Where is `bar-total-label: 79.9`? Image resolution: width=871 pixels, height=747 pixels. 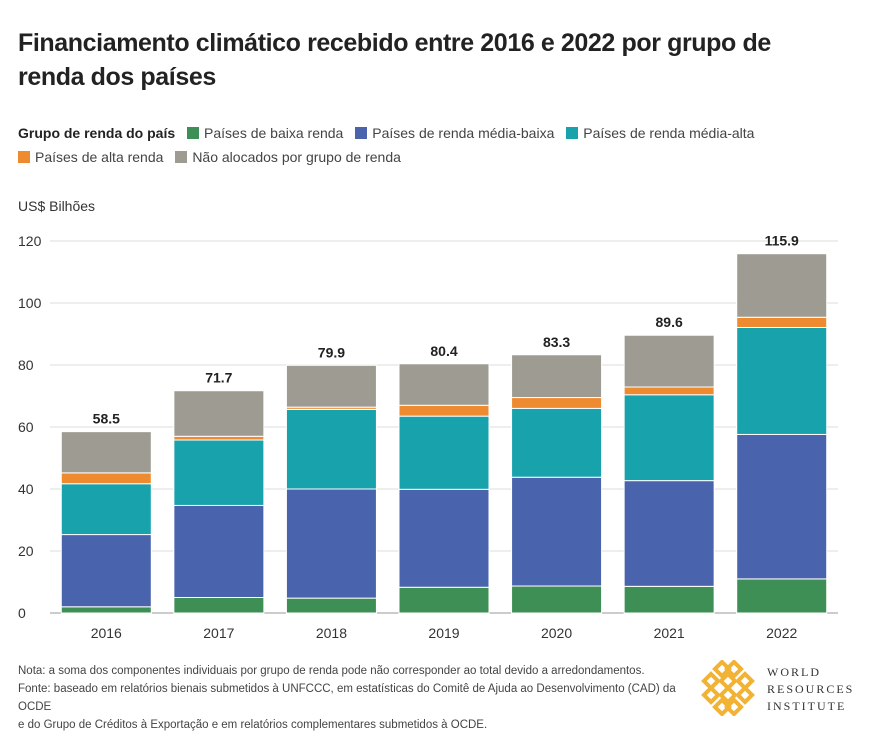
bar-total-label: 79.9 is located at coordinates (331, 352).